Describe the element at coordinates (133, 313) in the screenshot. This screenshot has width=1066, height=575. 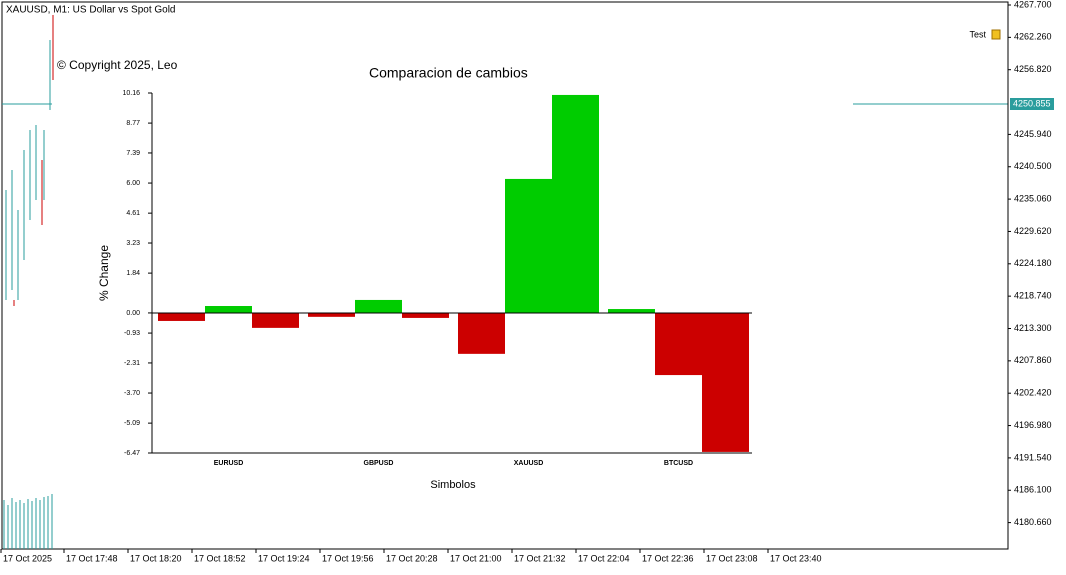
I see `y-tick-label: 0.00` at that location.